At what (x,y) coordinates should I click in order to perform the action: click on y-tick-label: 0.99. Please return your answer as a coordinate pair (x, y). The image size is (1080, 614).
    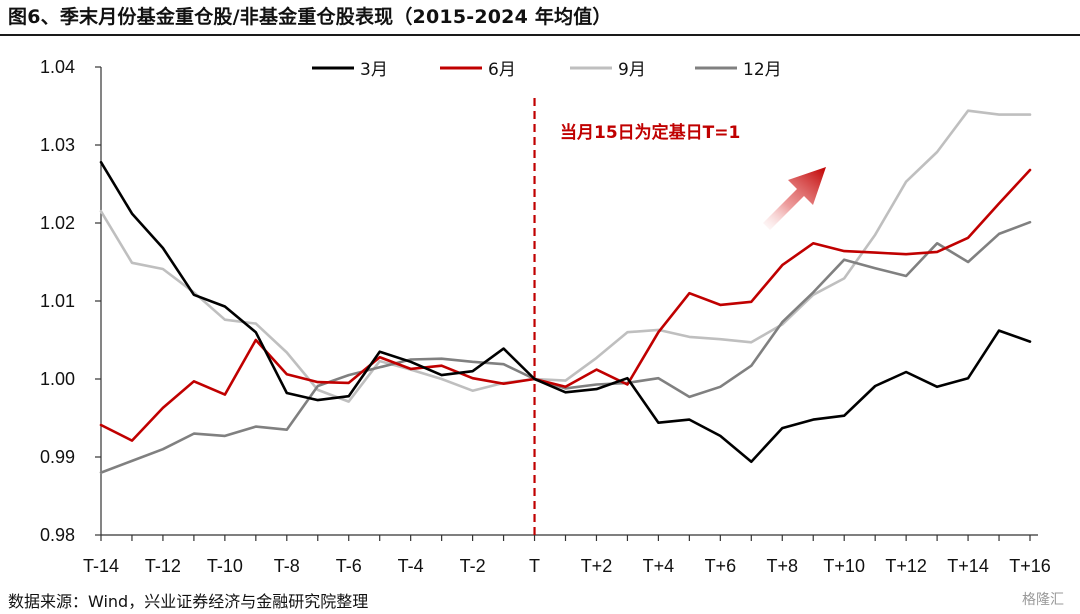
    Looking at the image, I should click on (57, 457).